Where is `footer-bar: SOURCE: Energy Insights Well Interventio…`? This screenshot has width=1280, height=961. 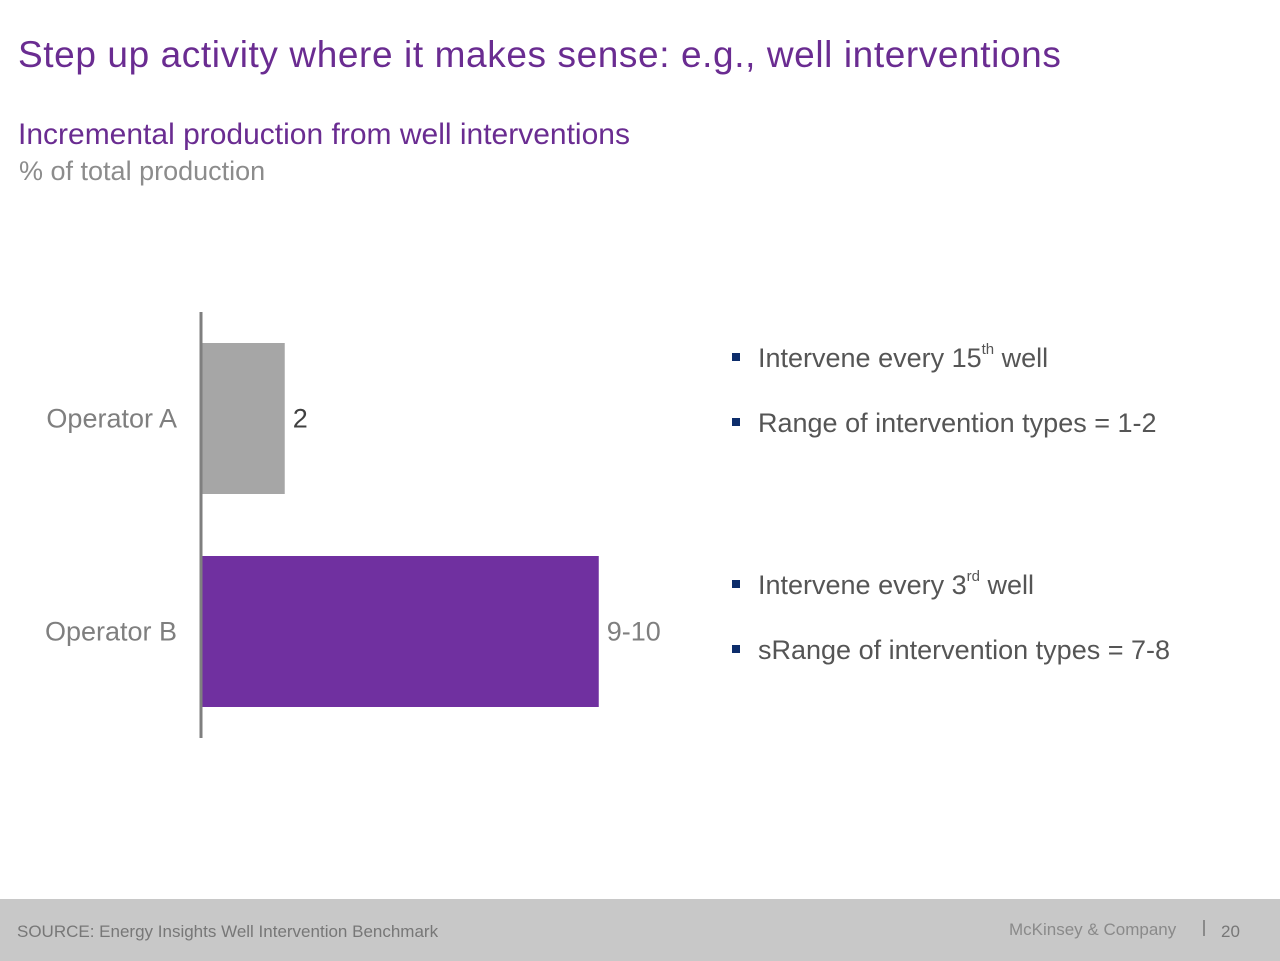
footer-bar: SOURCE: Energy Insights Well Interventio… is located at coordinates (640, 930).